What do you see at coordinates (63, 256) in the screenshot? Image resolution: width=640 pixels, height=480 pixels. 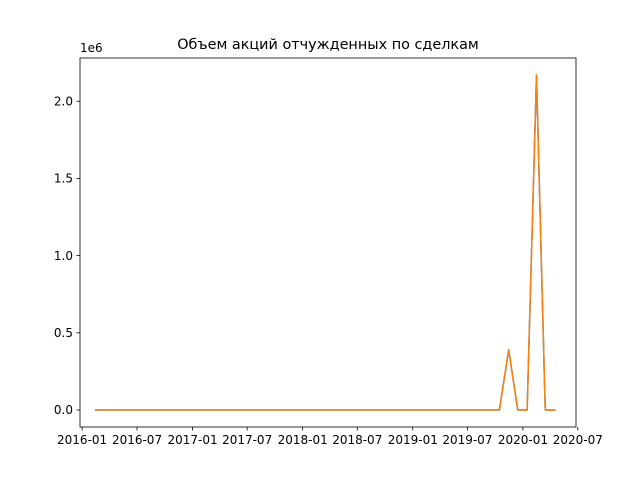 I see `y-tick-label: 1.0` at bounding box center [63, 256].